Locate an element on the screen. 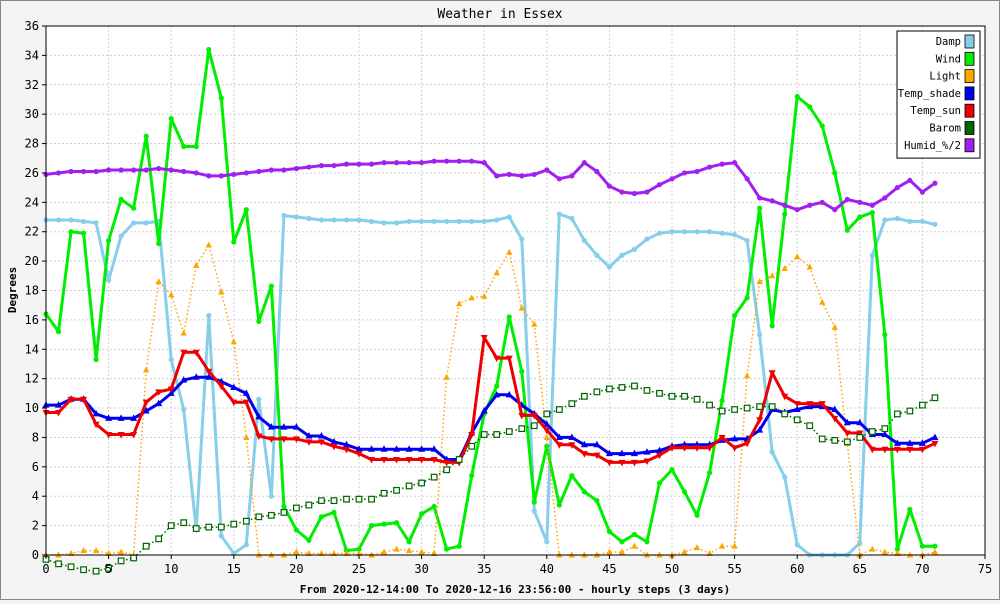 This screenshot has width=1000, height=604. x-tick-label: 35 is located at coordinates (484, 569).